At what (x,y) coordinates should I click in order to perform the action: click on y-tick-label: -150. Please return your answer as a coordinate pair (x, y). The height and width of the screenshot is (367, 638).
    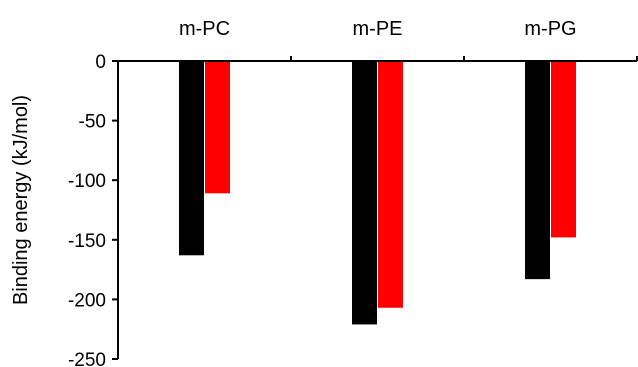
    Looking at the image, I should click on (87, 241).